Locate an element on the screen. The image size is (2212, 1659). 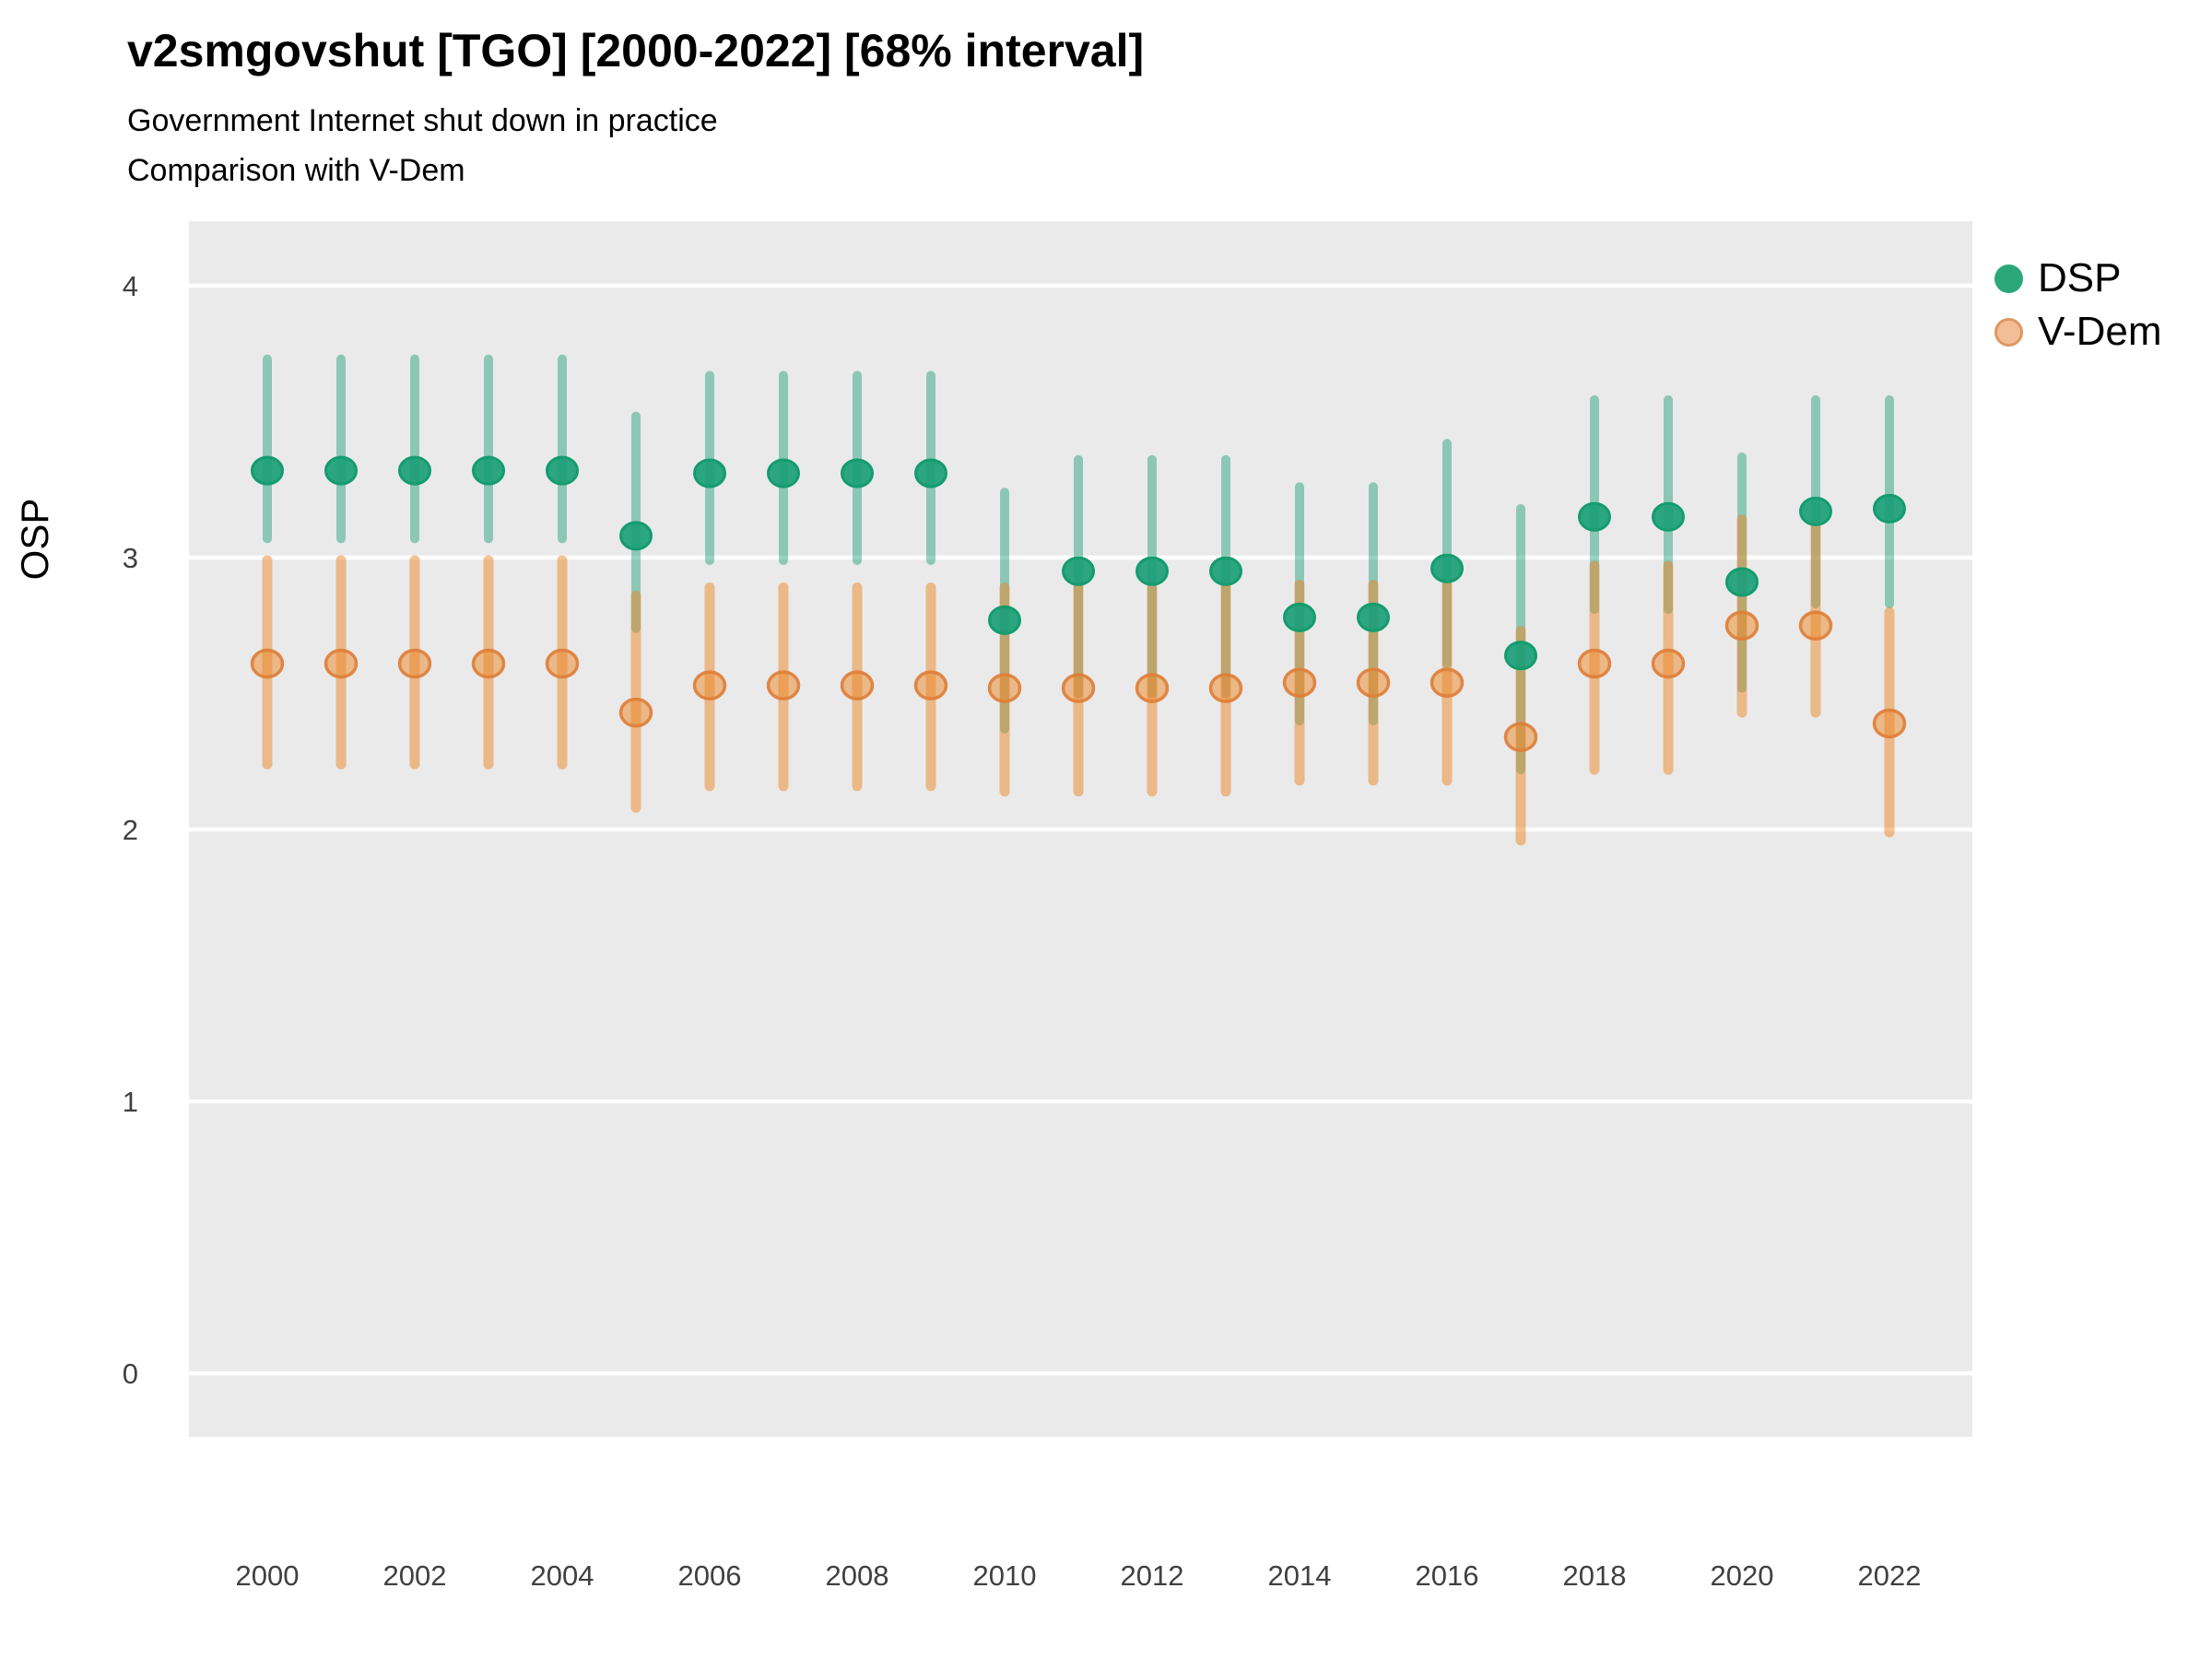
legend-dsp-swatch-icon is located at coordinates (2008, 278).